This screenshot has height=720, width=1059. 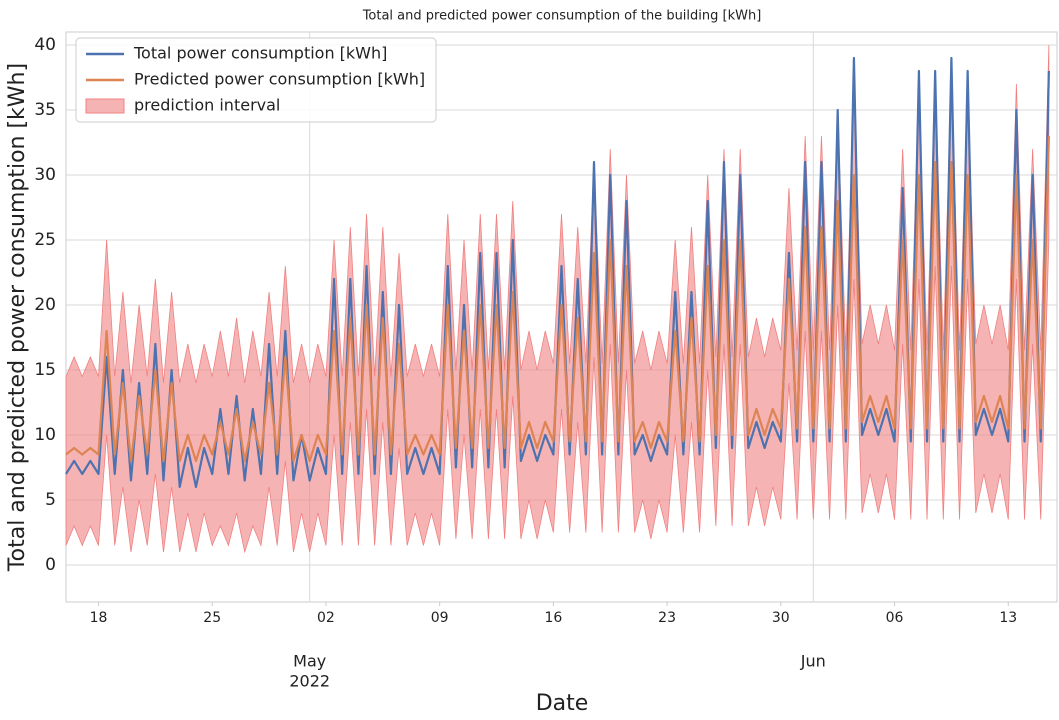 I want to click on x-major-tick-label: May, so click(x=309, y=661).